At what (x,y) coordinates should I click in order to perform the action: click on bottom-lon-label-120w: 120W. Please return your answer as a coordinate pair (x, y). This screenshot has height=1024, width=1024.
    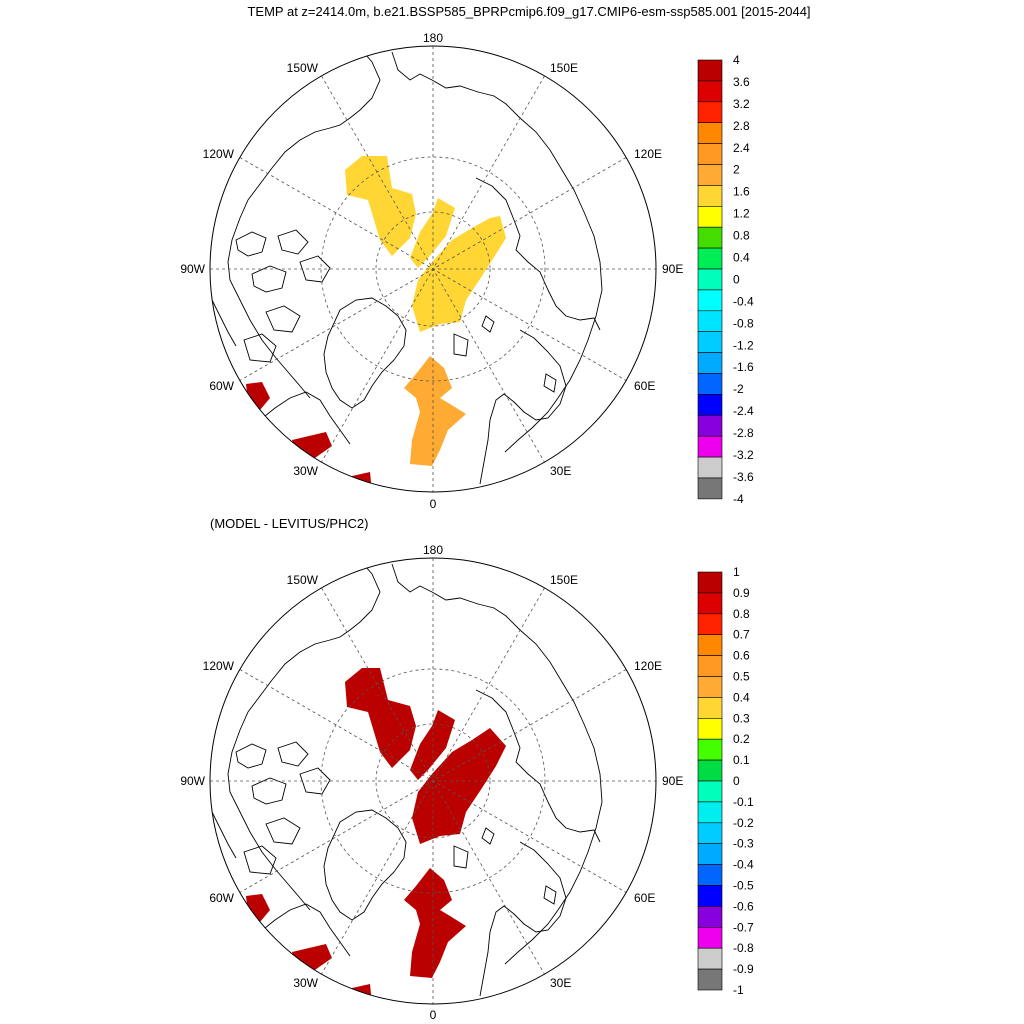
    Looking at the image, I should click on (219, 666).